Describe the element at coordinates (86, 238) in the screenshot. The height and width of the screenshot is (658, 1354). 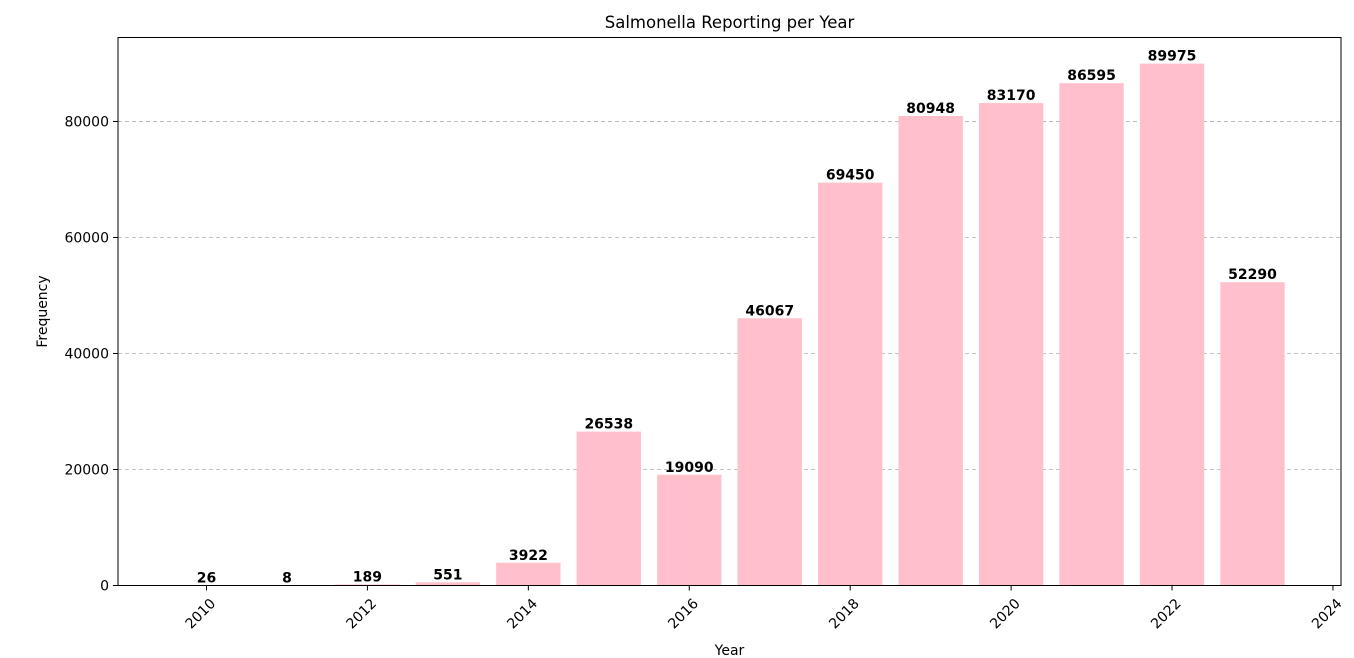
I see `y-tick-label: 60000` at that location.